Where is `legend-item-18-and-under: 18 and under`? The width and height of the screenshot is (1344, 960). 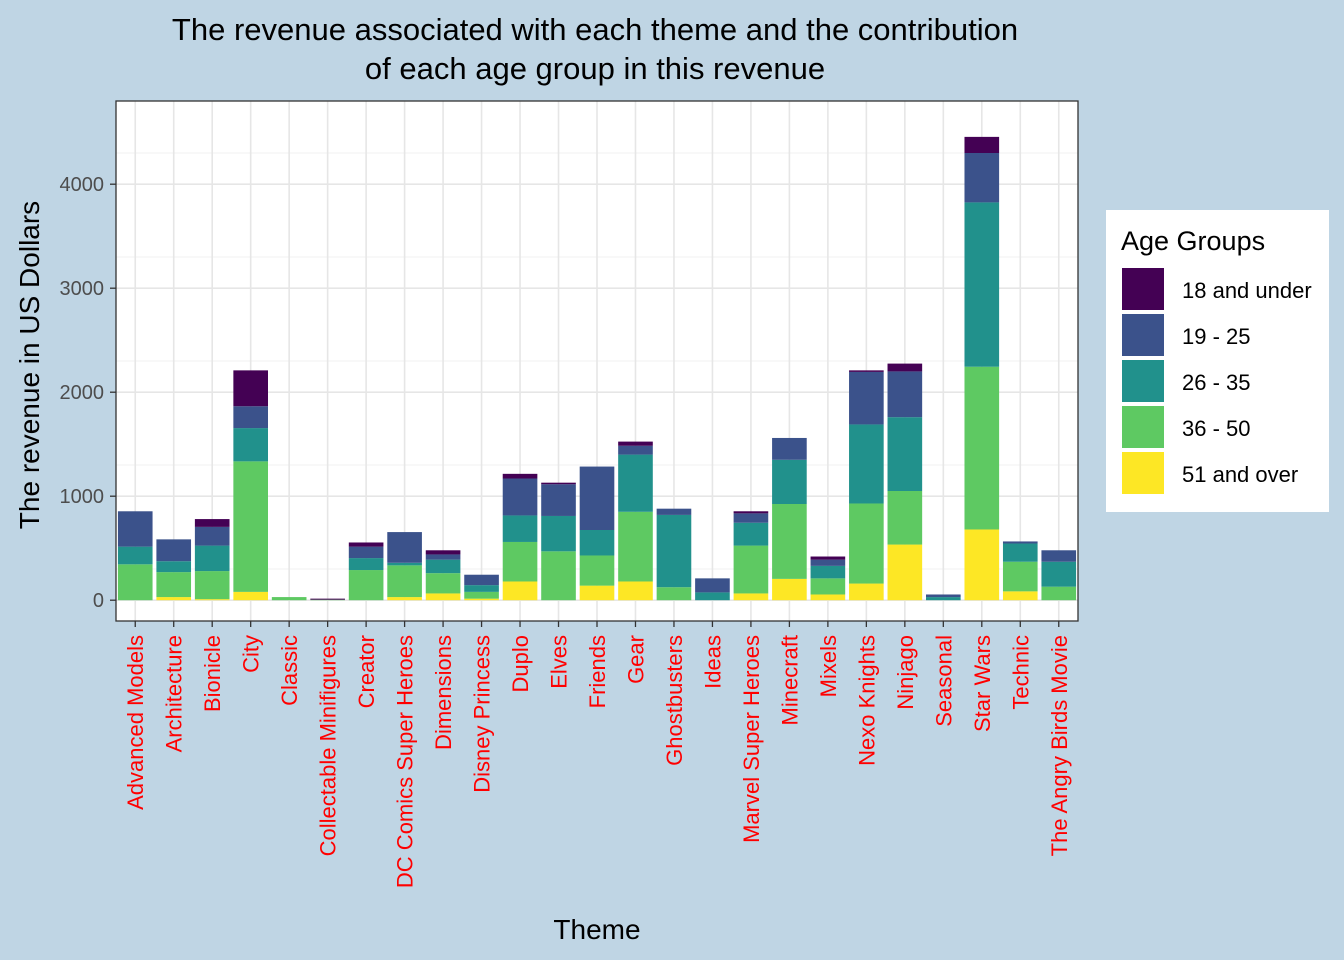
legend-item-18-and-under: 18 and under is located at coordinates (1222, 289).